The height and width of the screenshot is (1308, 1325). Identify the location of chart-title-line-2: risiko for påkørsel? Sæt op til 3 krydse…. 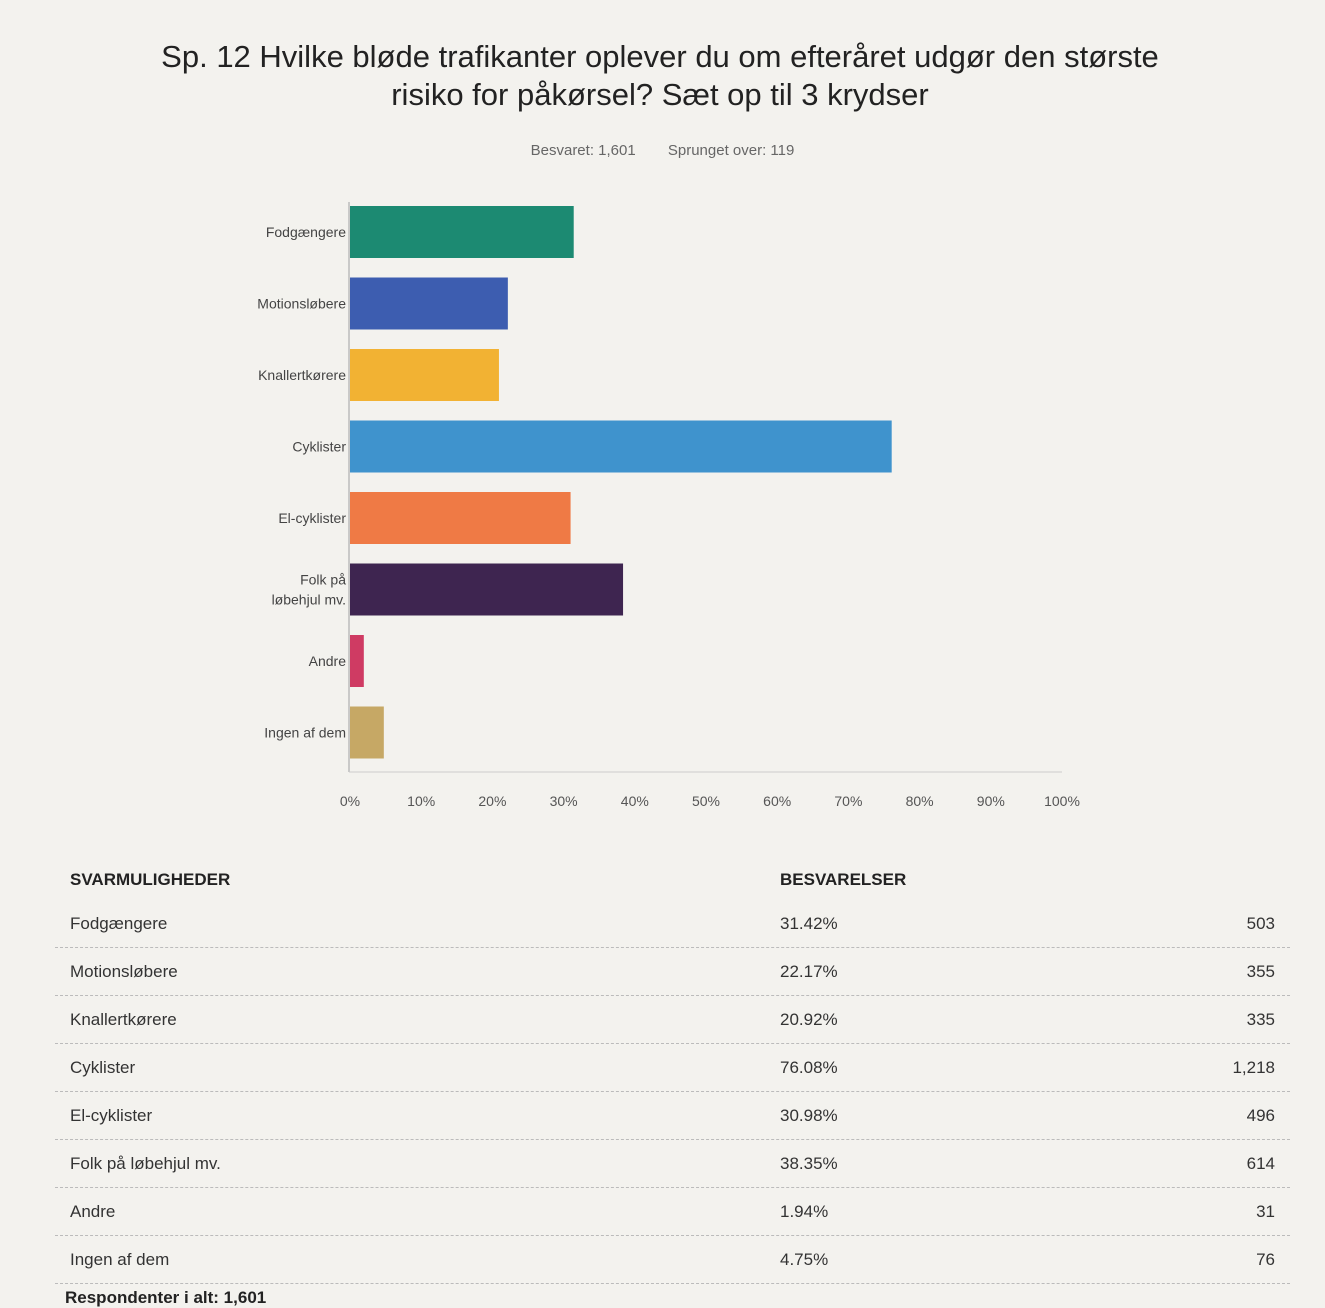
(660, 94).